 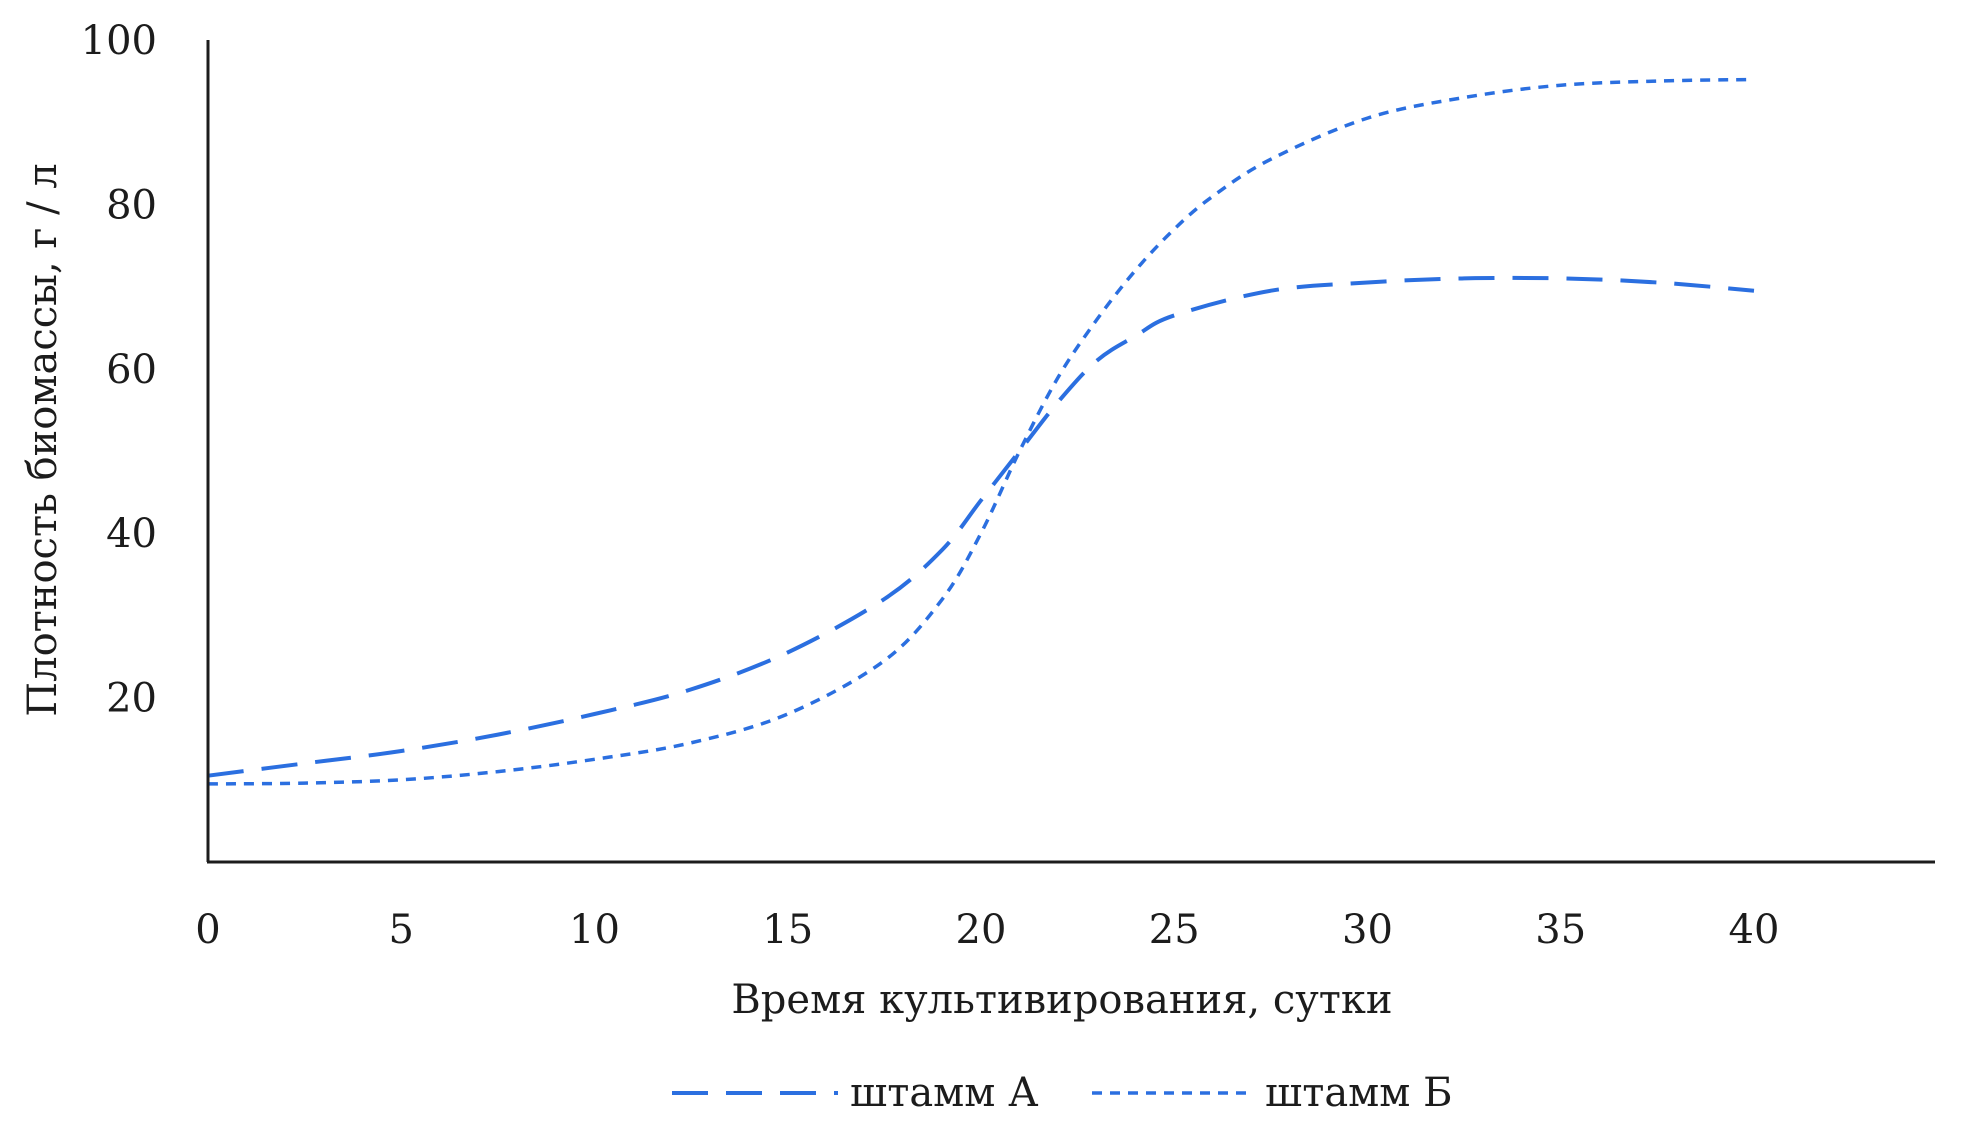 What do you see at coordinates (131, 370) in the screenshot?
I see `y-tick-label: 60` at bounding box center [131, 370].